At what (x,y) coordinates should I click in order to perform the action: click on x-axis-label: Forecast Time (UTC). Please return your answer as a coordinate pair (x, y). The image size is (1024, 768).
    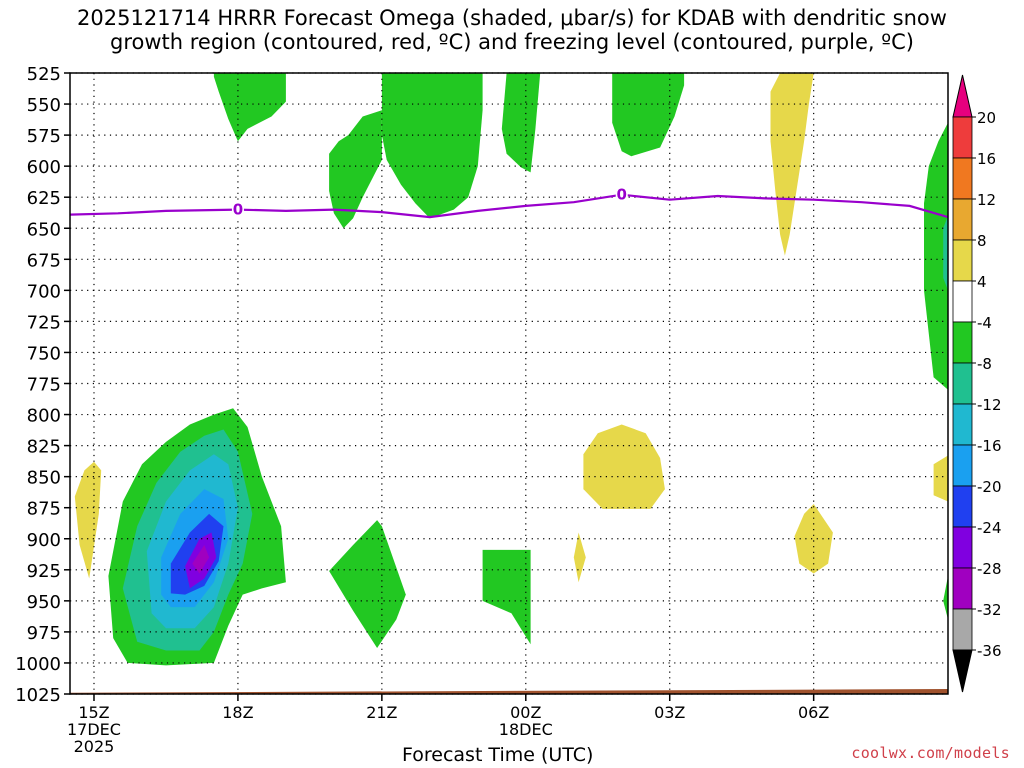
    Looking at the image, I should click on (498, 755).